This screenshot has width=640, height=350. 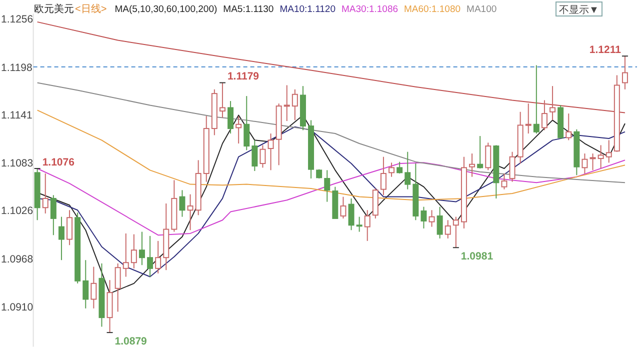 What do you see at coordinates (432, 9) in the screenshot?
I see `text: MA60:1.1080` at bounding box center [432, 9].